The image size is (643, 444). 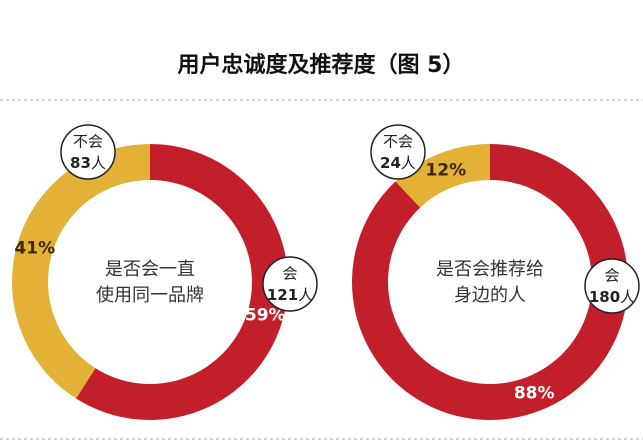 What do you see at coordinates (490, 295) in the screenshot?
I see `center-label: 身边的人` at bounding box center [490, 295].